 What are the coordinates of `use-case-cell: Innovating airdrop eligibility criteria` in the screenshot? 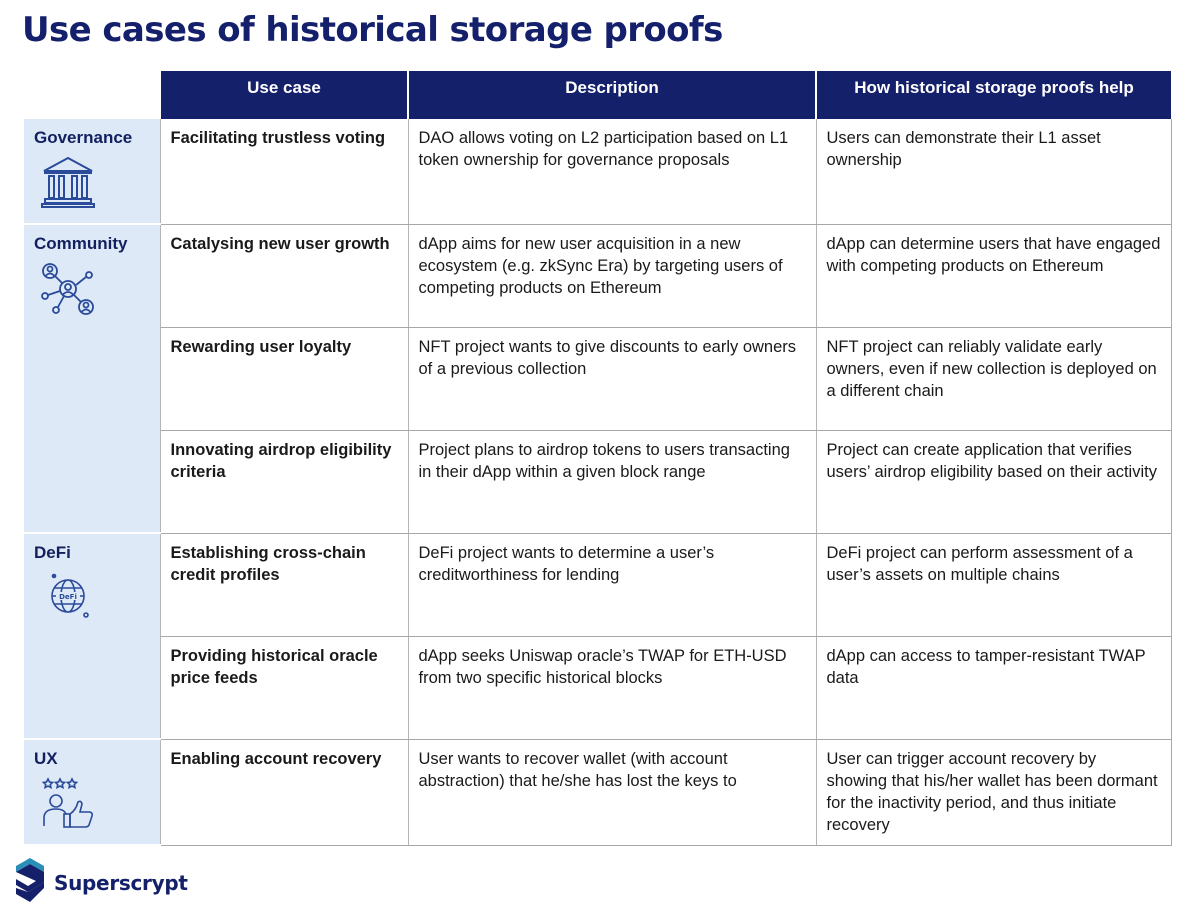 It's located at (284, 482).